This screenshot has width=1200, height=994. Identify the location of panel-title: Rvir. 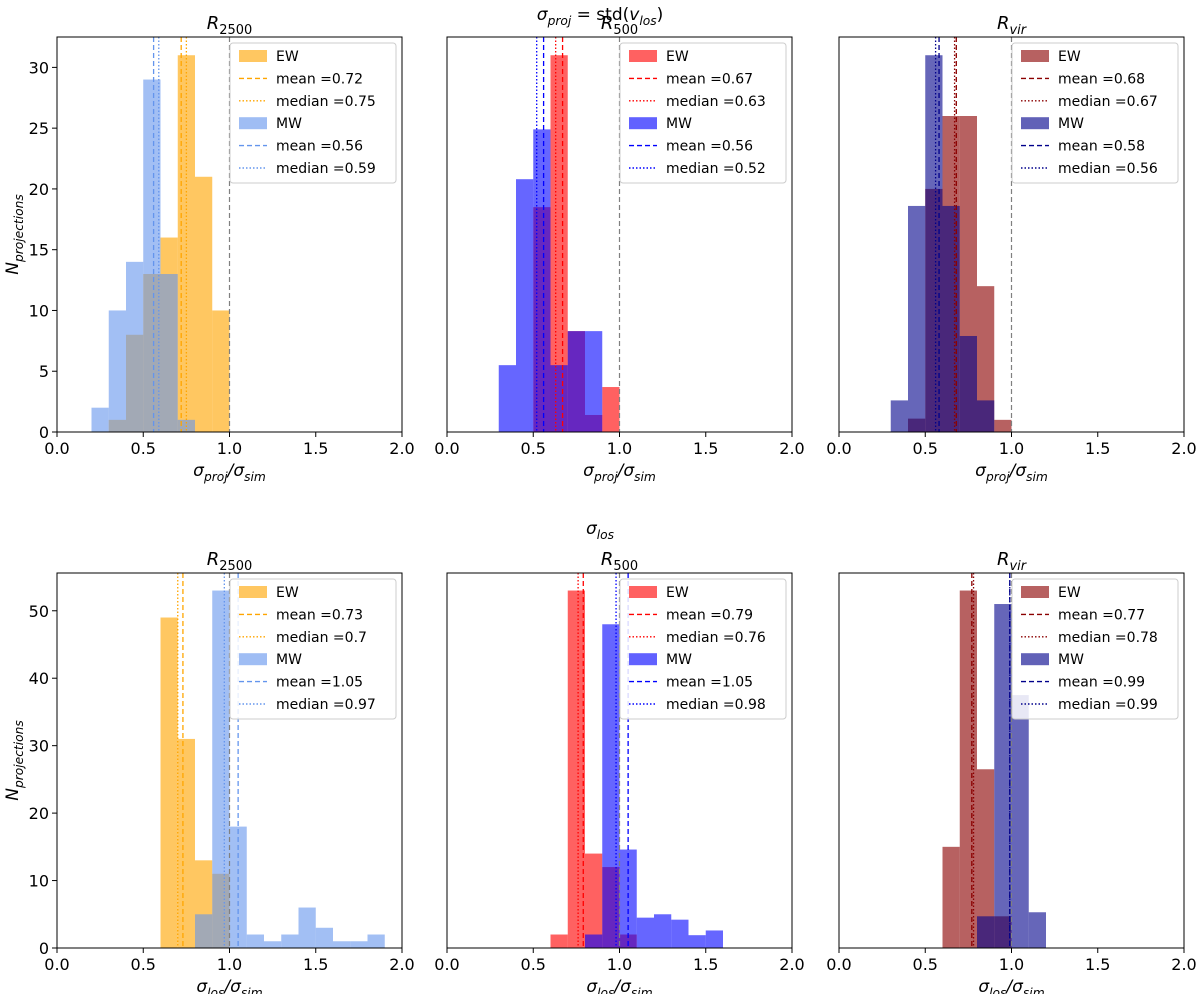
(1012, 561).